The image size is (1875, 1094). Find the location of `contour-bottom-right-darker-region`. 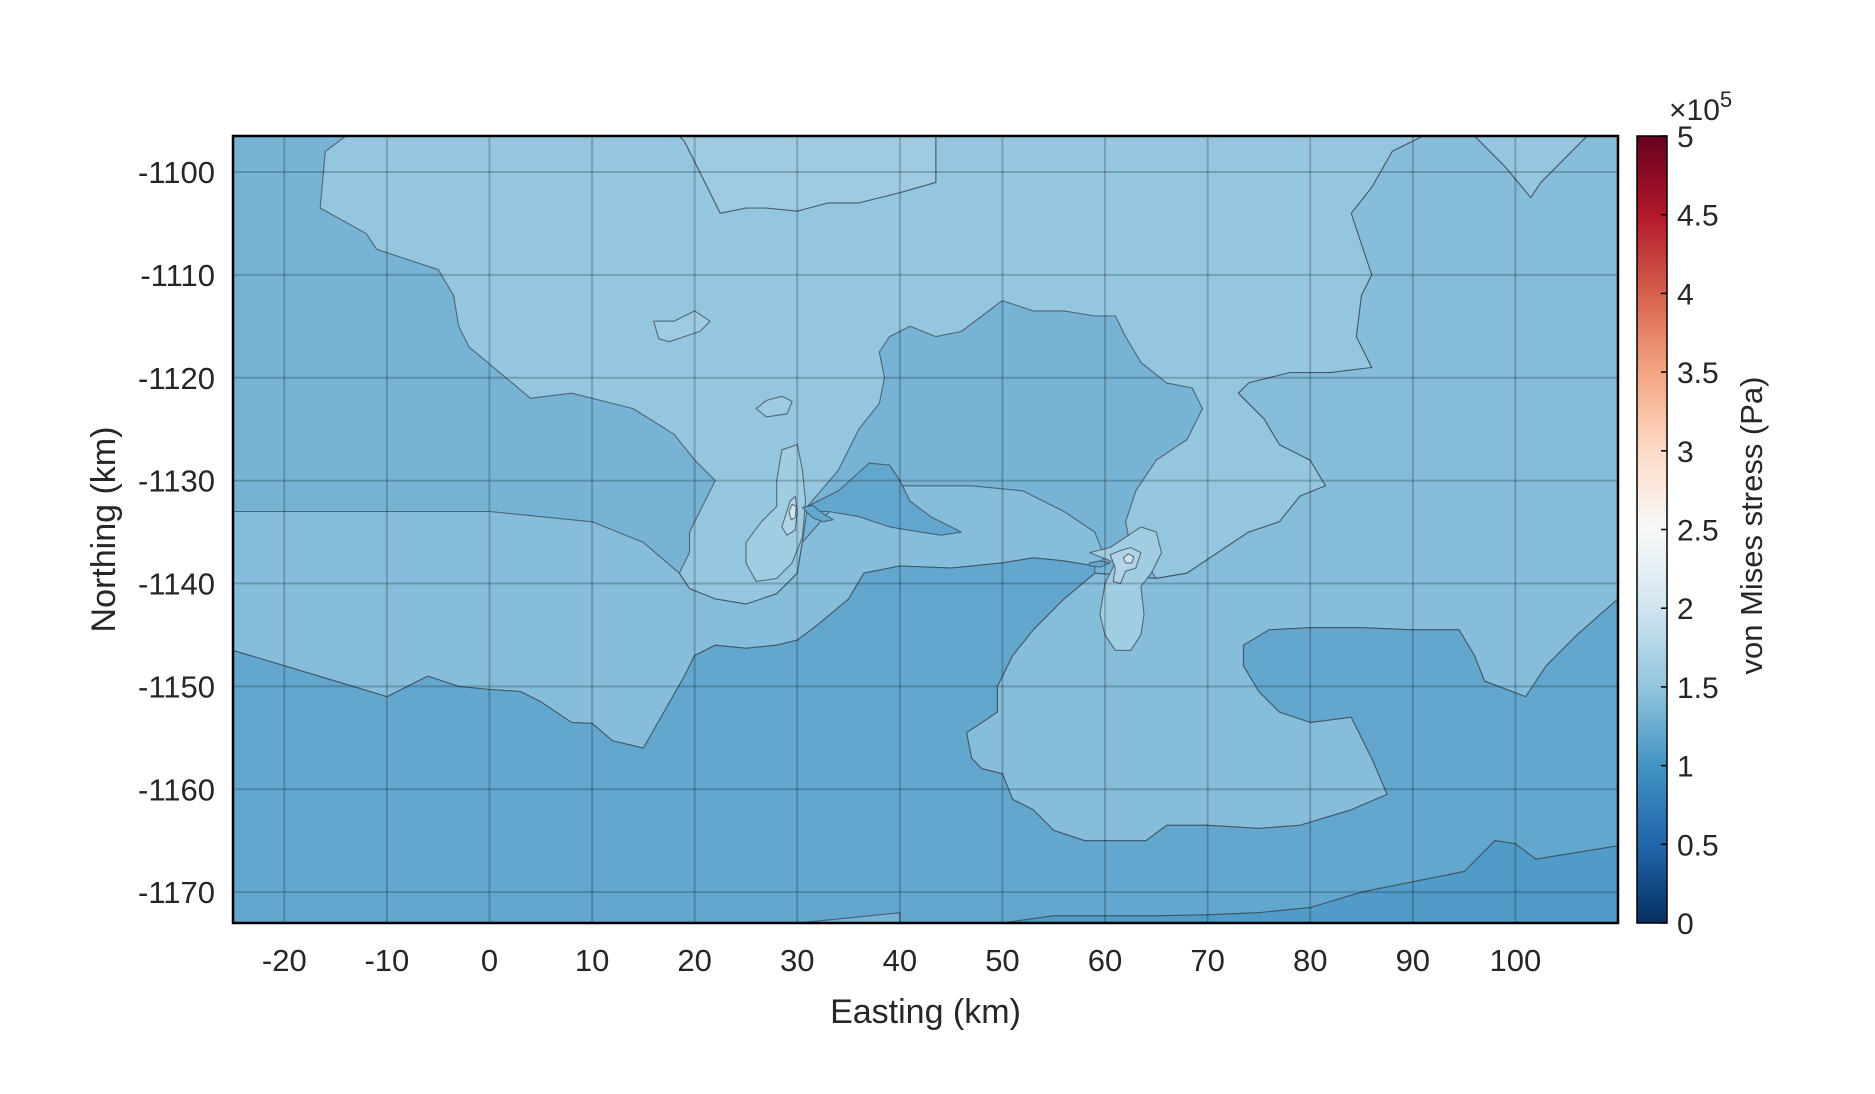

contour-bottom-right-darker-region is located at coordinates (1309, 881).